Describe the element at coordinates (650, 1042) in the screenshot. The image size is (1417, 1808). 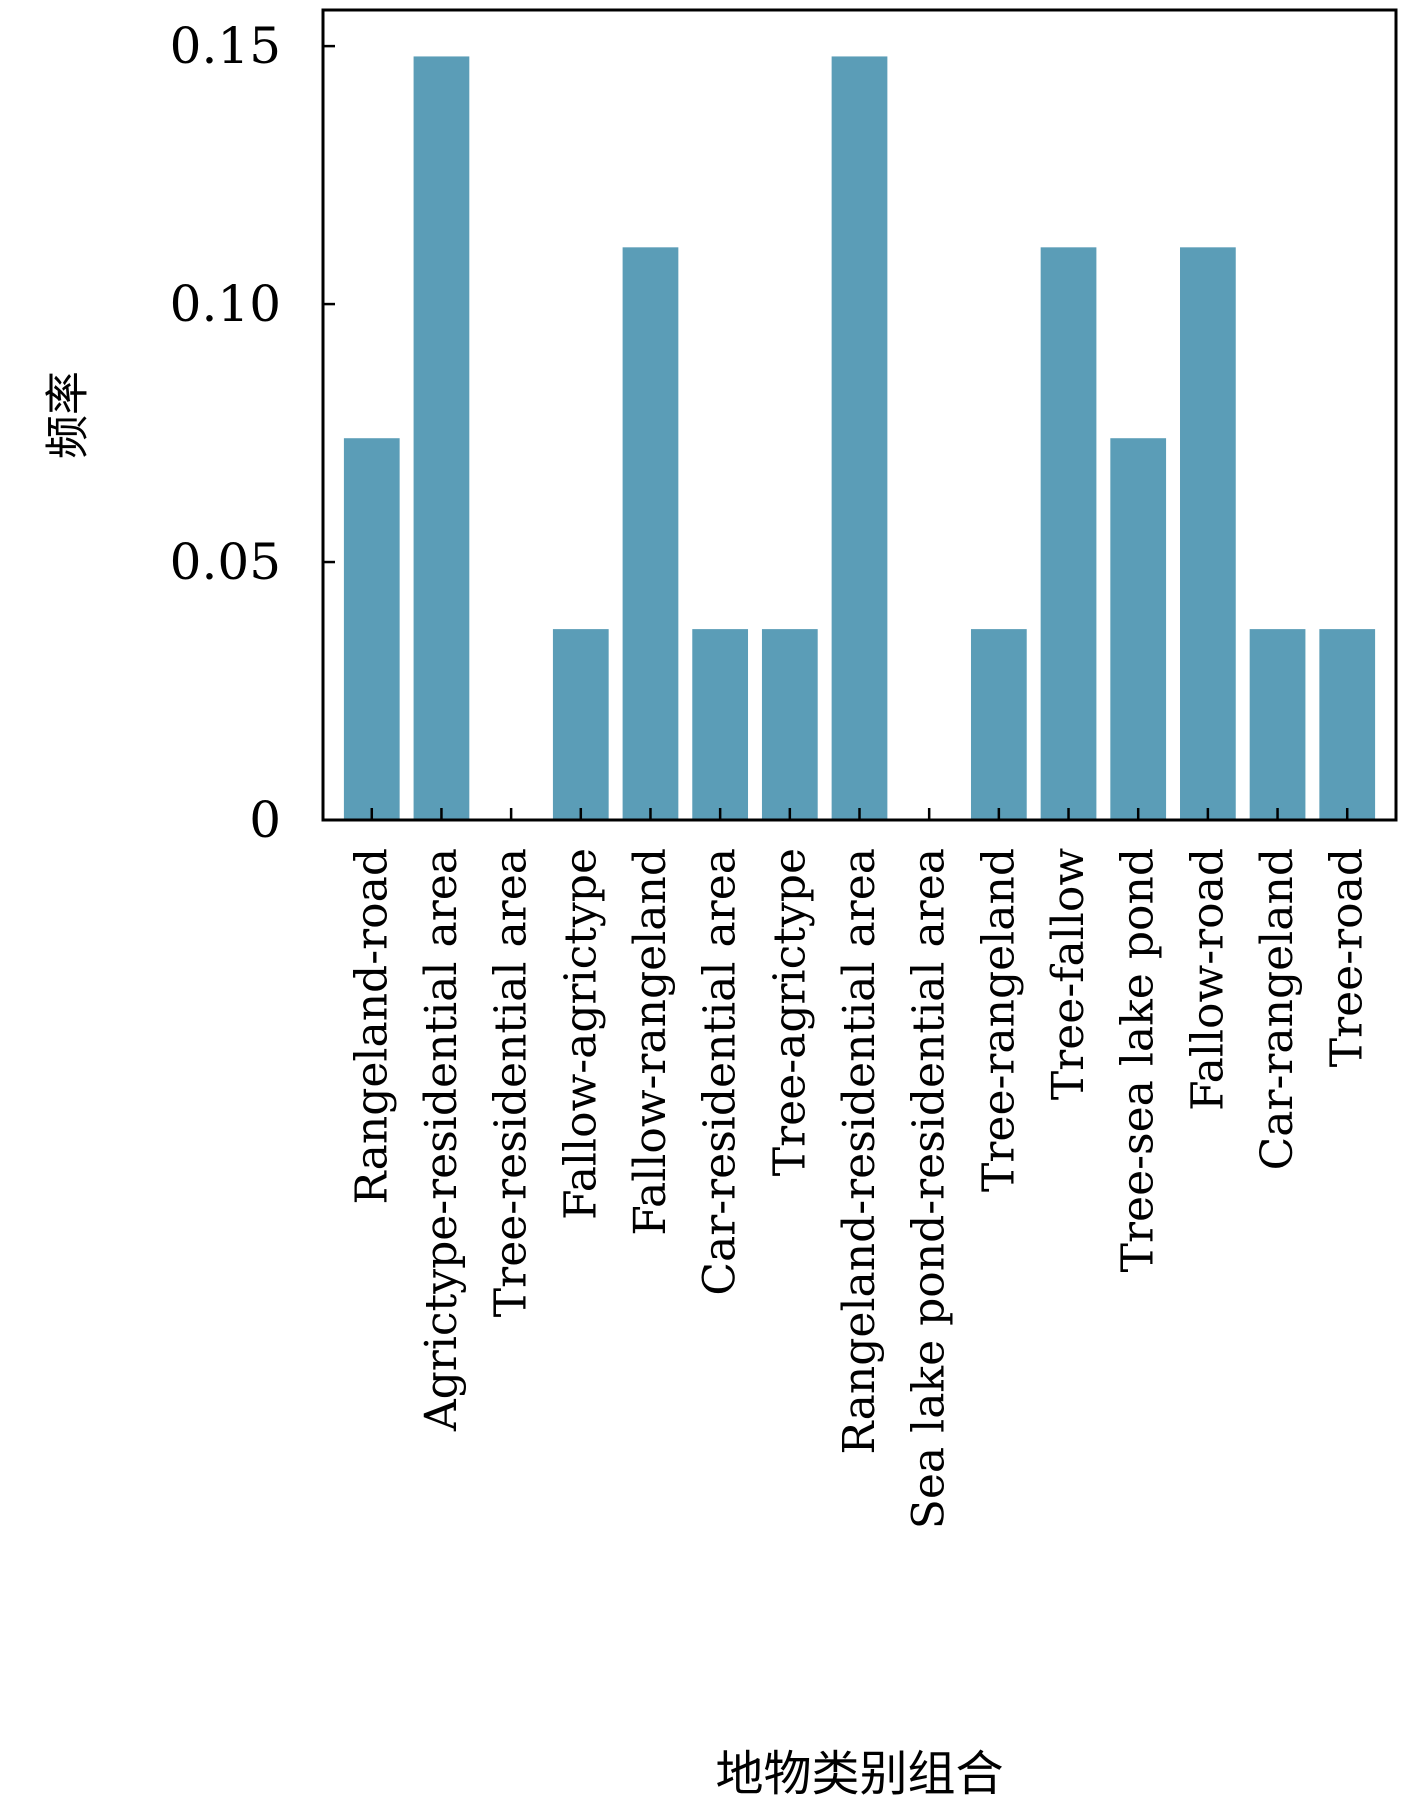
I see `x-tick-label: Fallow-rangeland` at that location.